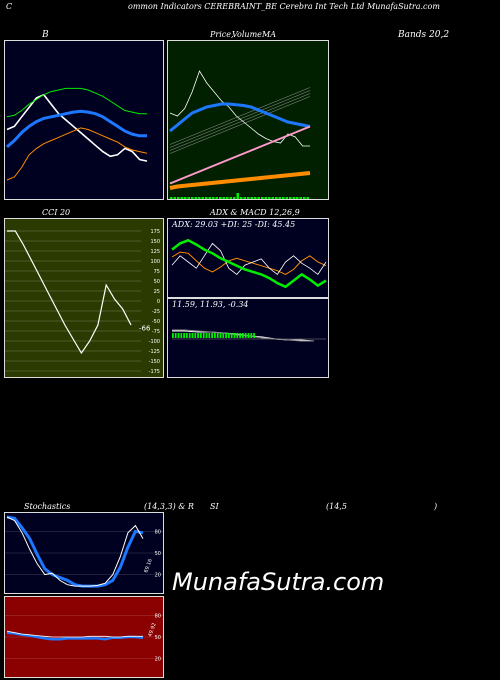  What do you see at coordinates (154, 362) in the screenshot?
I see `cci-tick-label: -150` at bounding box center [154, 362].